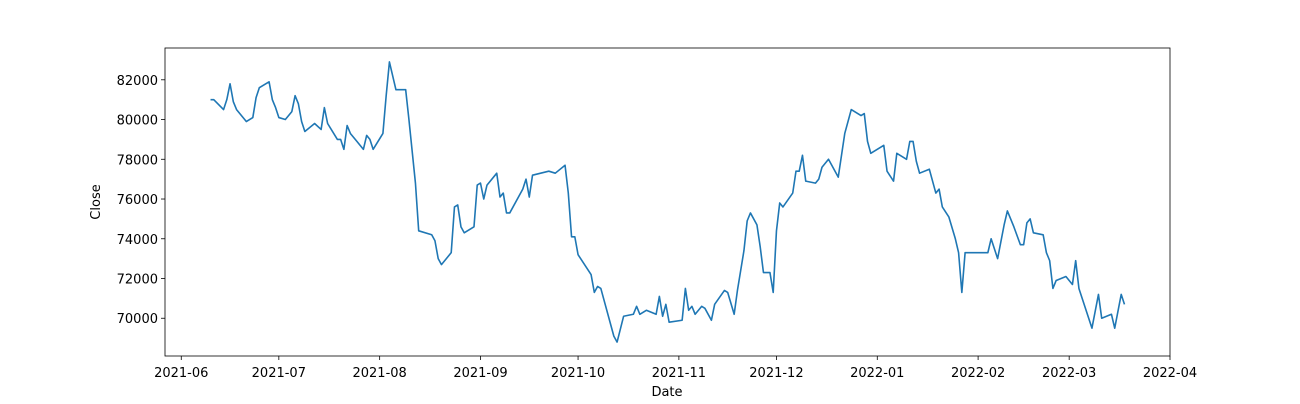 This screenshot has width=1300, height=404. What do you see at coordinates (379, 373) in the screenshot?
I see `x-tick-label: 2021-08` at bounding box center [379, 373].